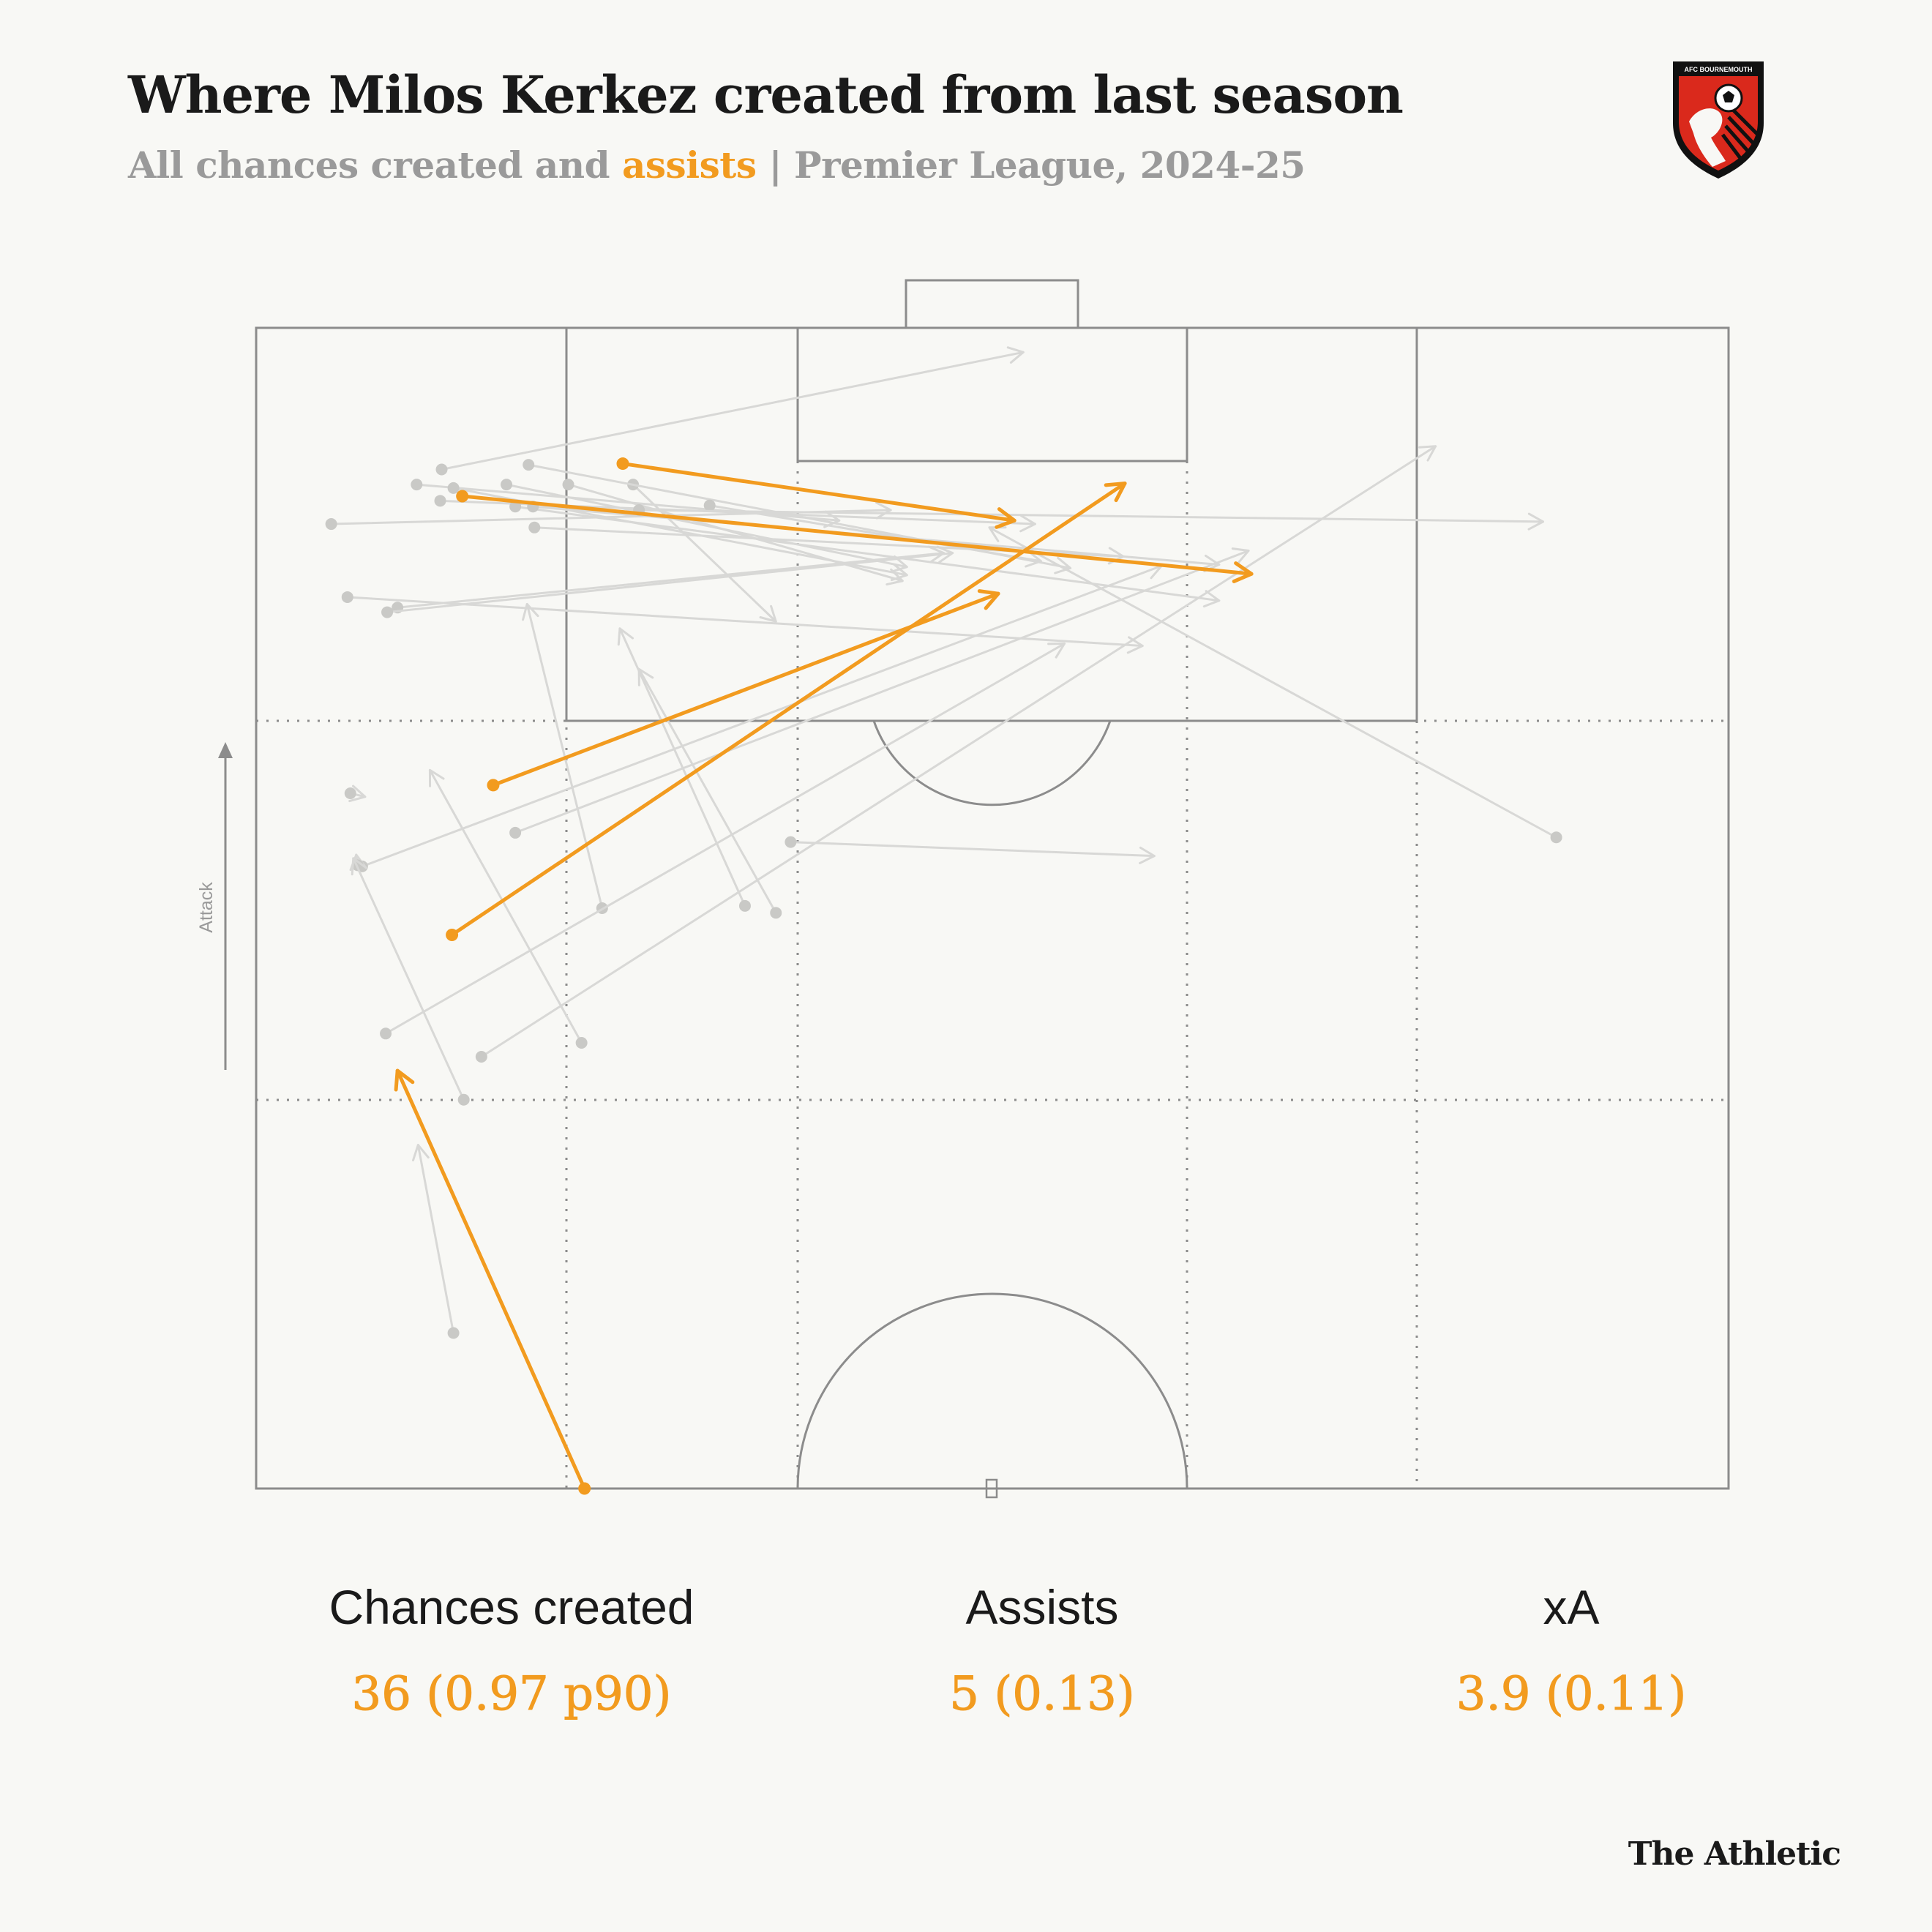 This screenshot has width=1932, height=1932. I want to click on centre-spot, so click(991, 1488).